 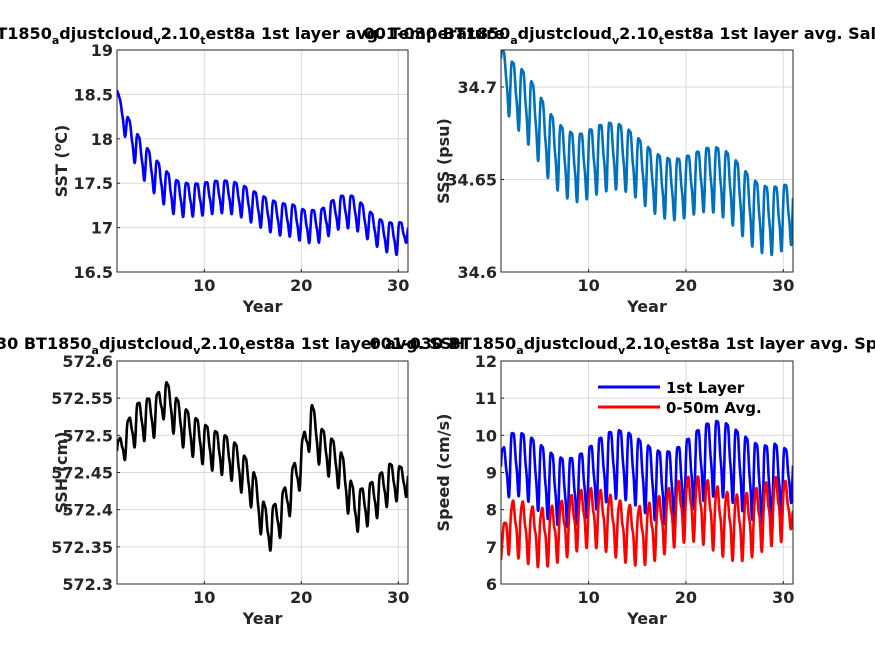 I want to click on y-tick-label: 572.55, so click(x=82, y=398).